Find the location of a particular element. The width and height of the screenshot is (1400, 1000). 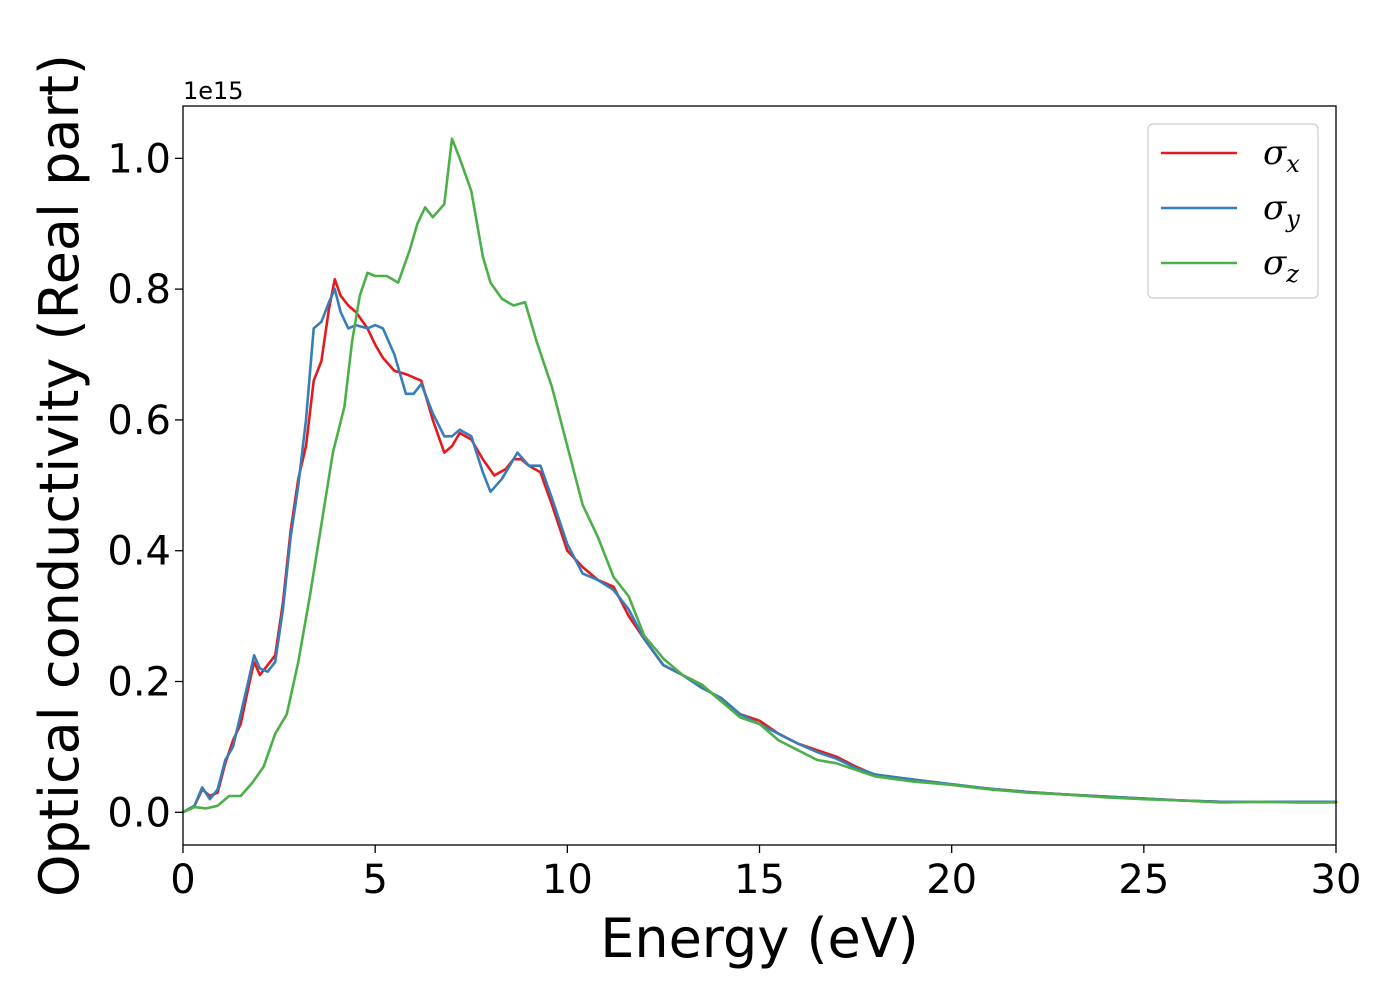

legend-label: σz is located at coordinates (1281, 265).